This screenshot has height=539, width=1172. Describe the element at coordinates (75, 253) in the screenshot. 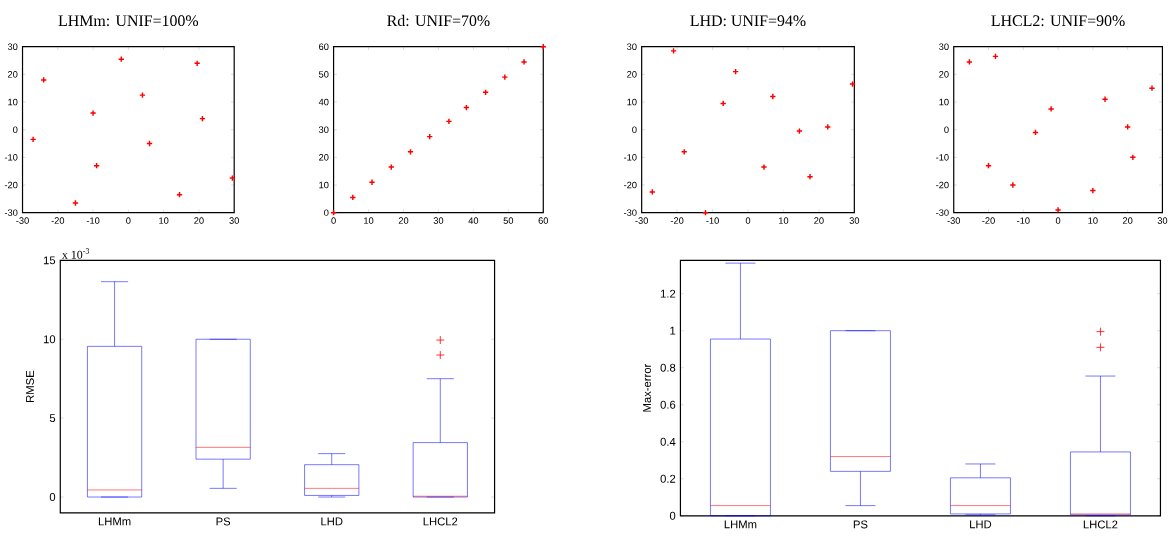

I see `text: x 10$^{-3}$` at that location.